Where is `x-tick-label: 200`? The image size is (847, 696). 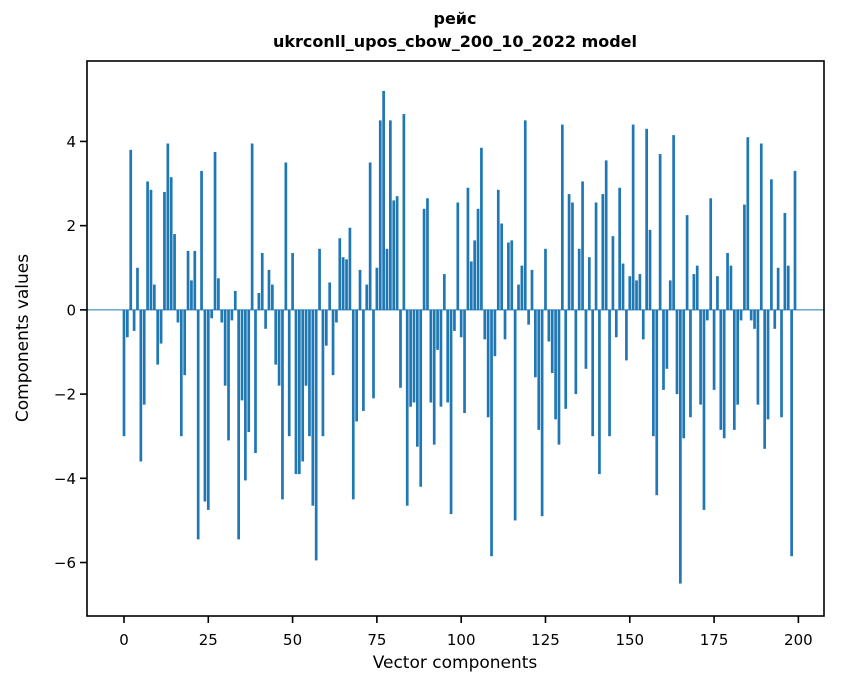 x-tick-label: 200 is located at coordinates (798, 640).